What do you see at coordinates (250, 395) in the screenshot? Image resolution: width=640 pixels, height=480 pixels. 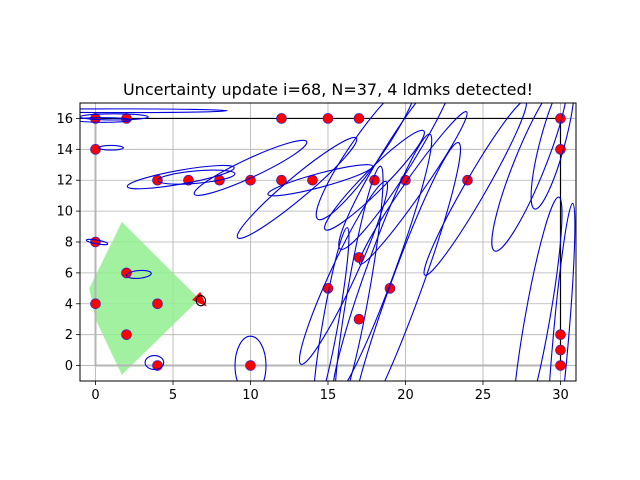 I see `x-tick-label: 10` at bounding box center [250, 395].